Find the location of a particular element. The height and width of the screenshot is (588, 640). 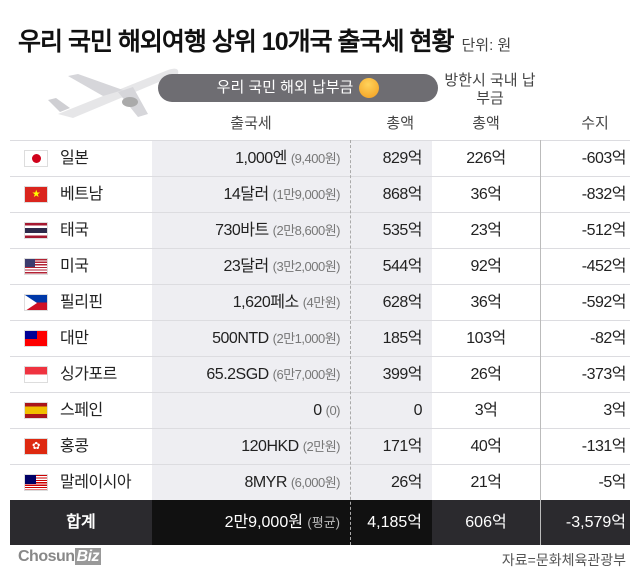

tax-krw: (4만원) is located at coordinates (321, 302).